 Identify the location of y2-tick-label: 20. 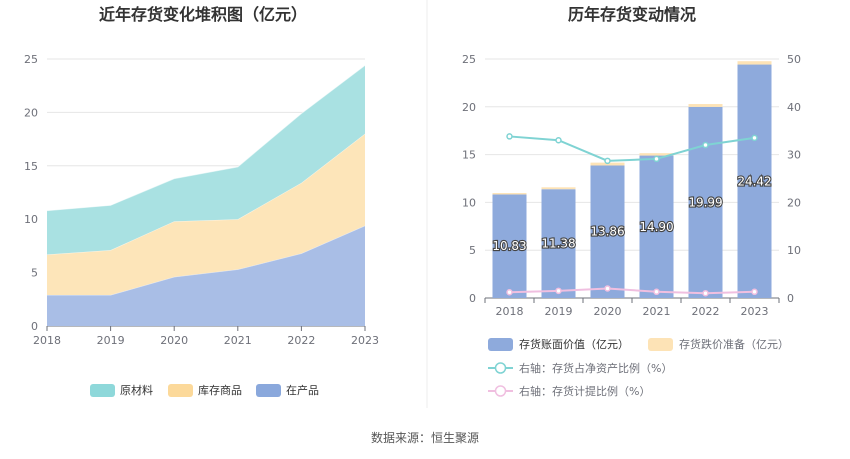
(794, 202).